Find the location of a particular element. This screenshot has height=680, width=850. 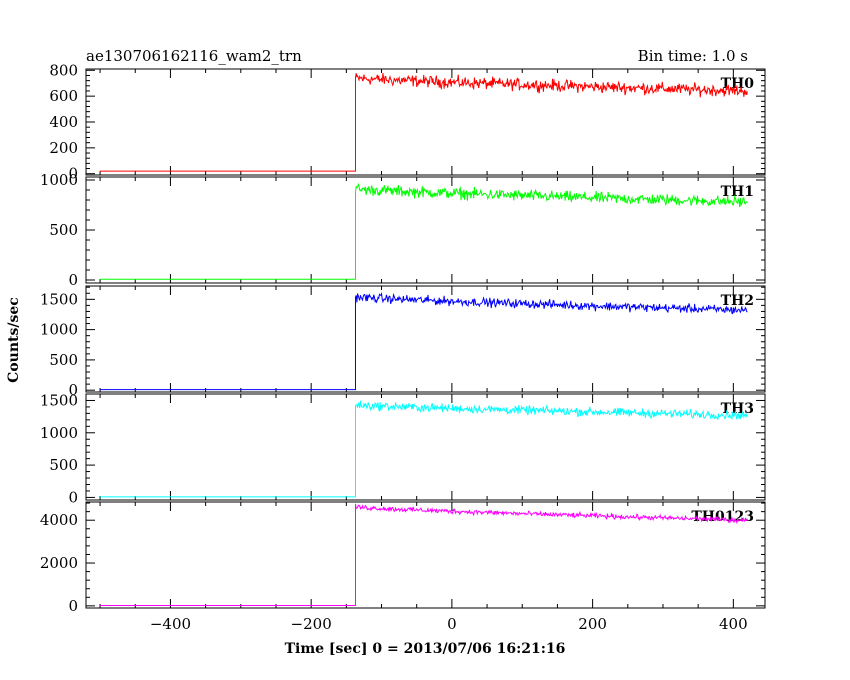

y-tick-label: 800 is located at coordinates (63, 70).